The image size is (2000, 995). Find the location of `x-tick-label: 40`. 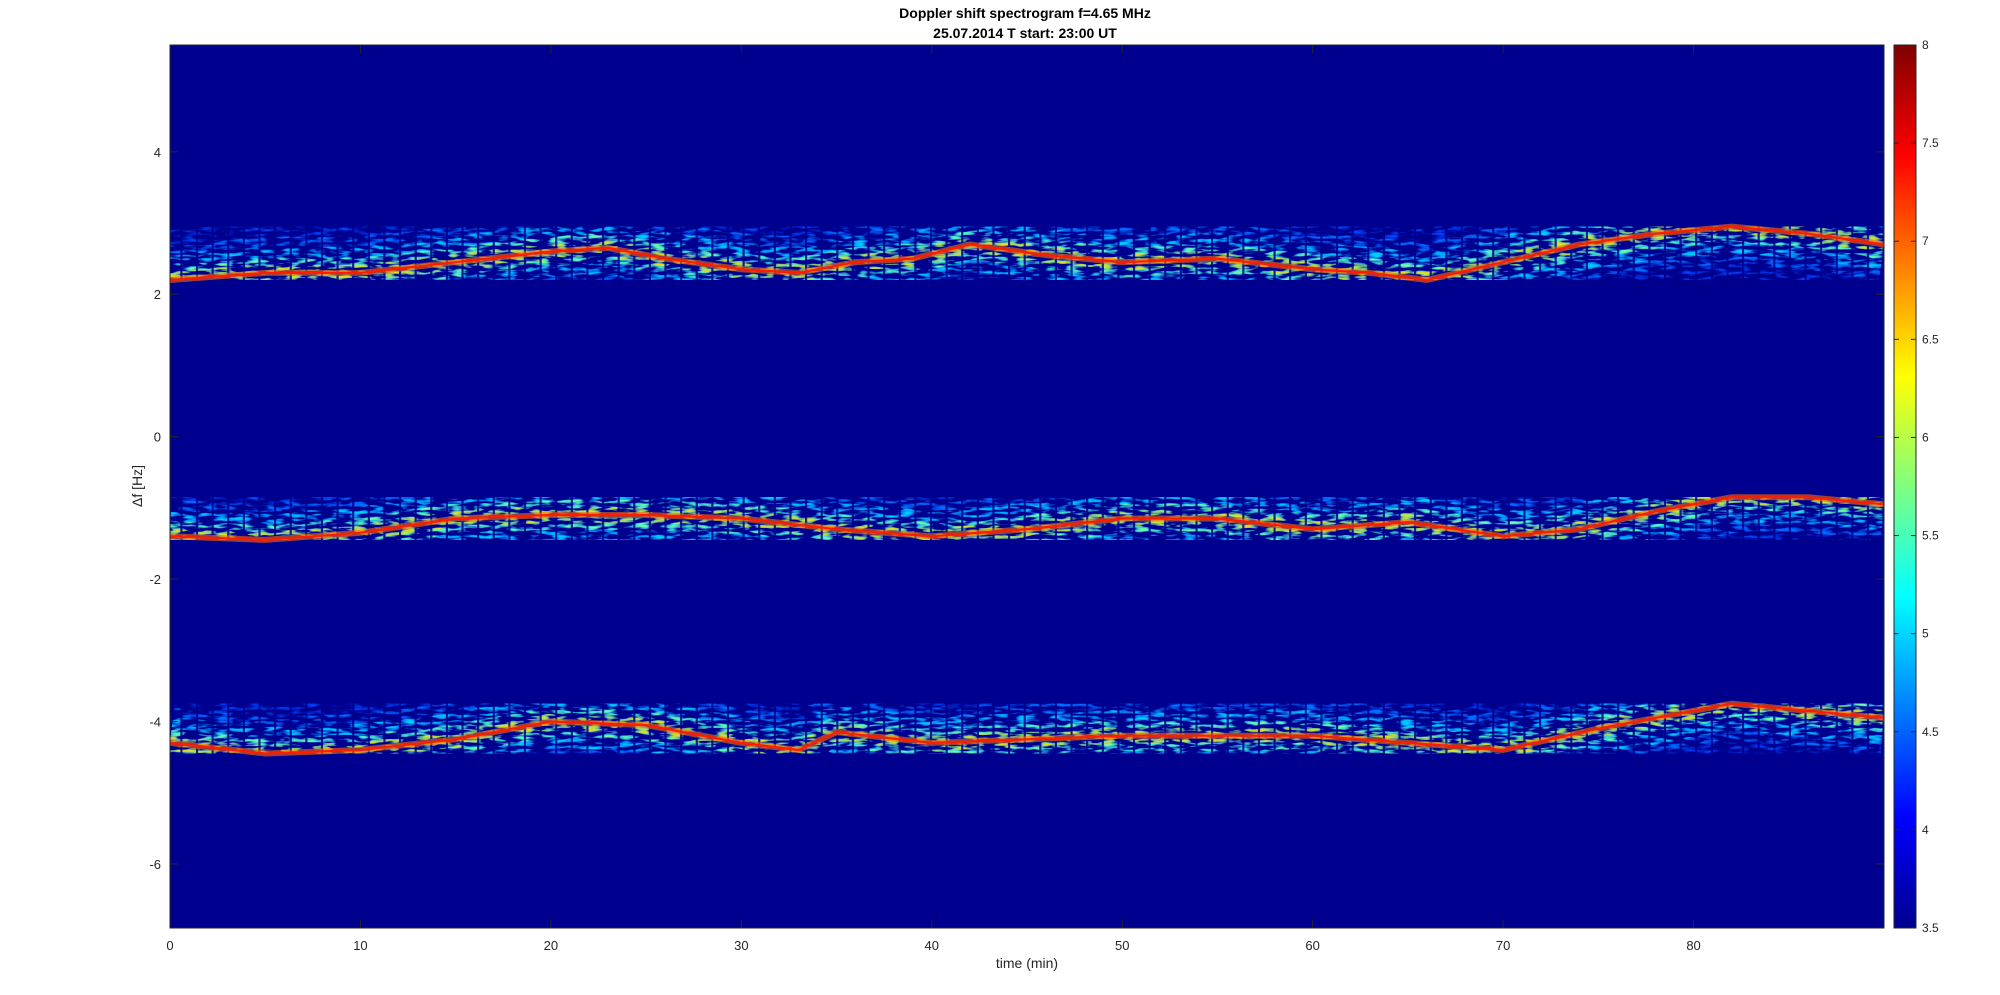

x-tick-label: 40 is located at coordinates (932, 945).